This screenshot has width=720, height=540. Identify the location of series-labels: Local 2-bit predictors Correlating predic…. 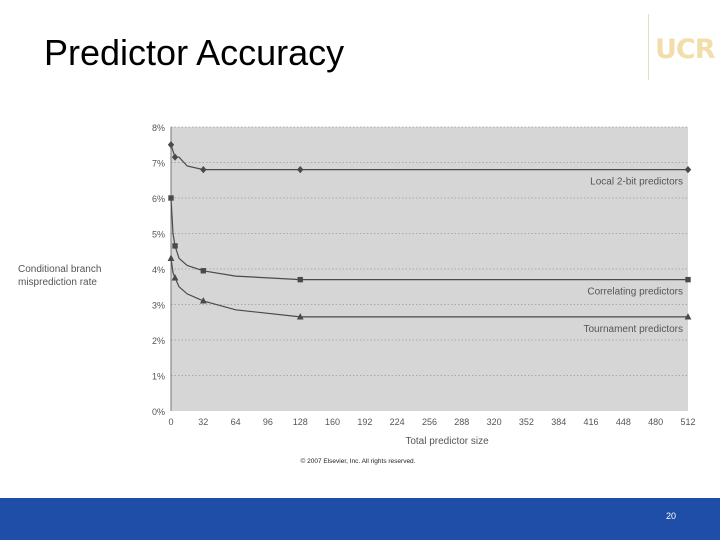
(634, 256).